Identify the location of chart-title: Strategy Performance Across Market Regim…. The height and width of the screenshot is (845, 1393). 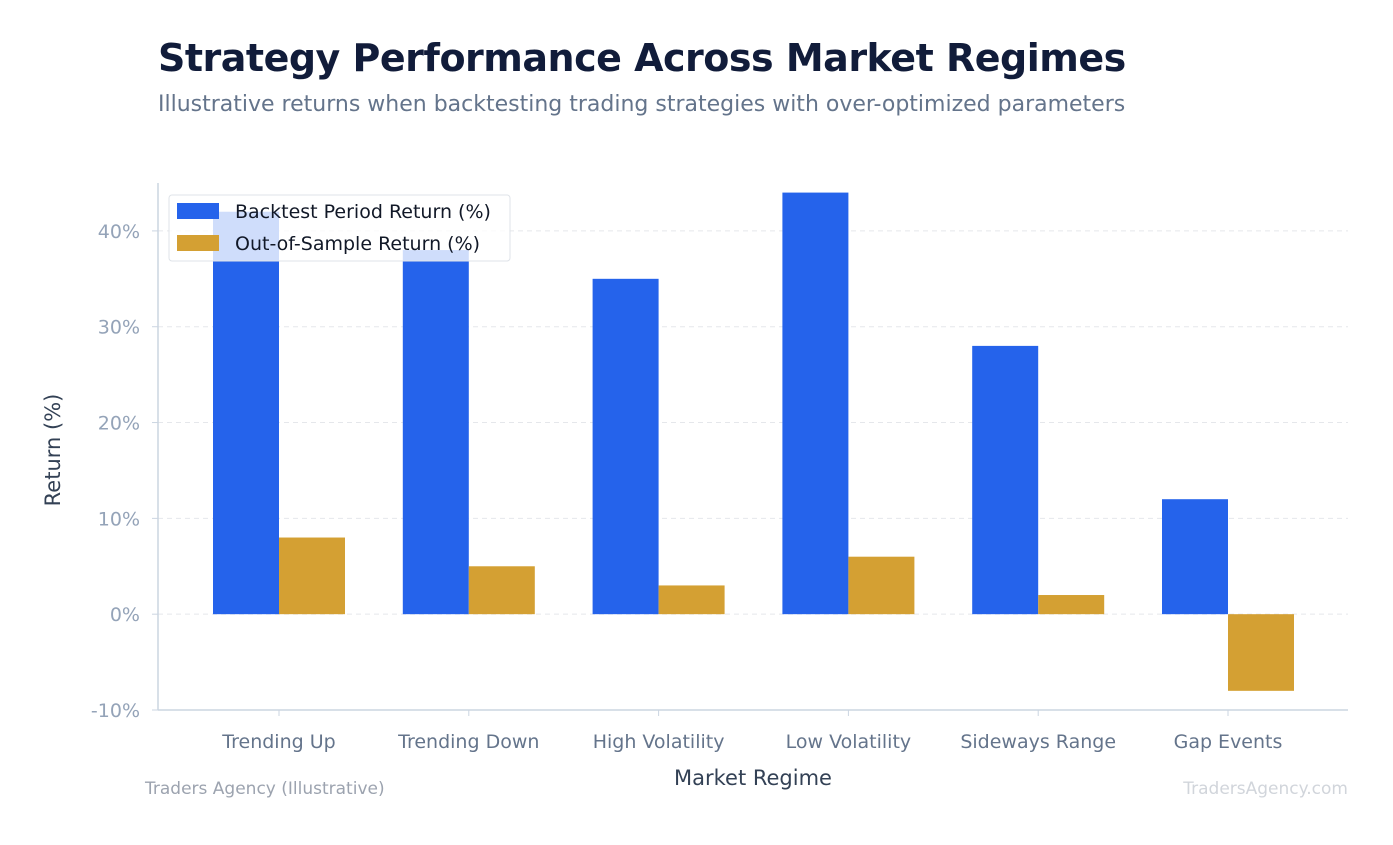
(642, 58).